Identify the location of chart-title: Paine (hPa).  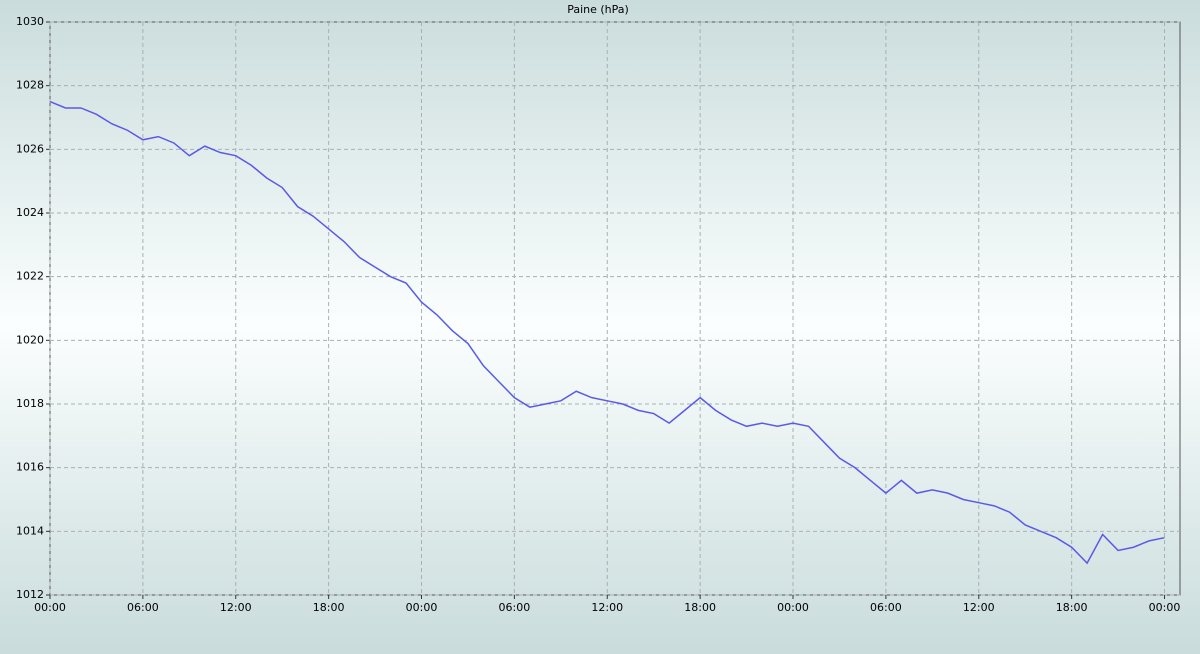
(598, 9).